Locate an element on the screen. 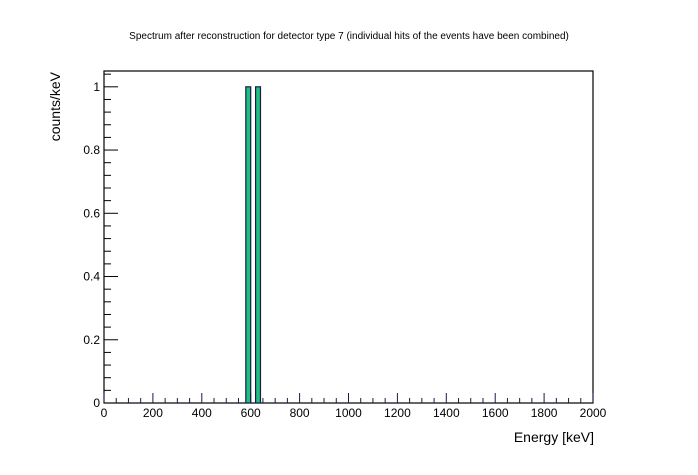 Image resolution: width=698 pixels, height=475 pixels. x-tick-label: 400 is located at coordinates (202, 413).